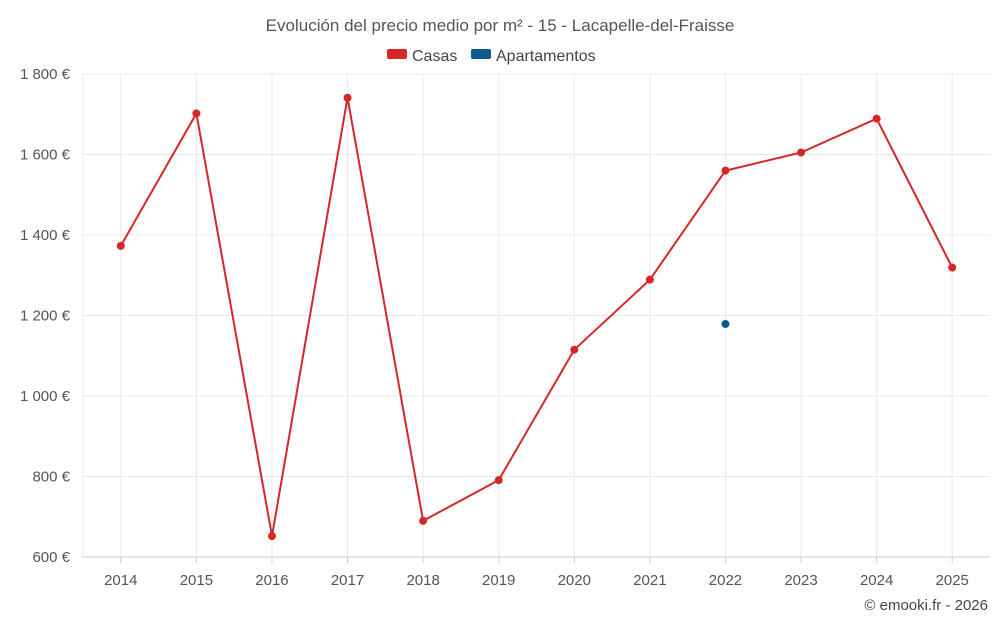 Image resolution: width=1000 pixels, height=625 pixels. What do you see at coordinates (876, 580) in the screenshot?
I see `x-tick-label: 2024` at bounding box center [876, 580].